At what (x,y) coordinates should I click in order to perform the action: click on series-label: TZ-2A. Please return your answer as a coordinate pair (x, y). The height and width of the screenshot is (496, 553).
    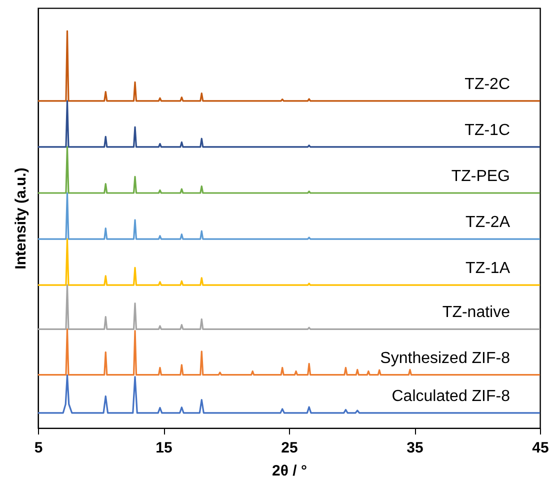
    Looking at the image, I should click on (488, 223).